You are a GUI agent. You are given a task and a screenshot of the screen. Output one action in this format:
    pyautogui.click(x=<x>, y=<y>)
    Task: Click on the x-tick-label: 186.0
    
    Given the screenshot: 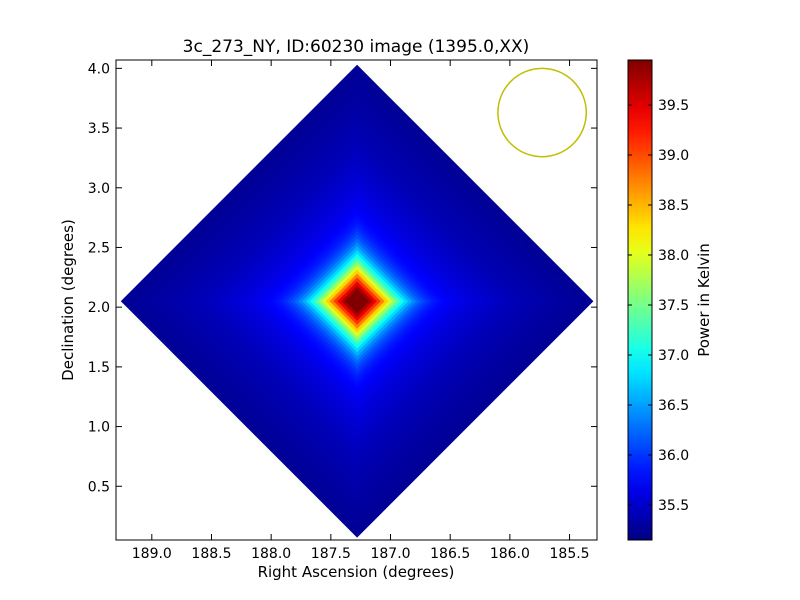 What is the action you would take?
    pyautogui.click(x=510, y=554)
    